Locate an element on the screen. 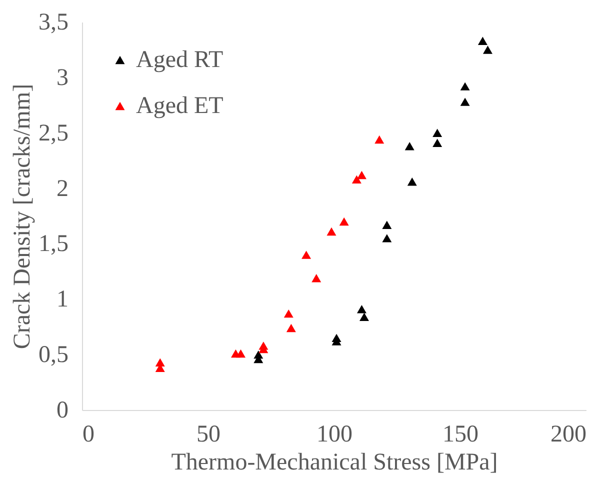 This screenshot has width=611, height=484. legend-label: Aged RT is located at coordinates (180, 60).